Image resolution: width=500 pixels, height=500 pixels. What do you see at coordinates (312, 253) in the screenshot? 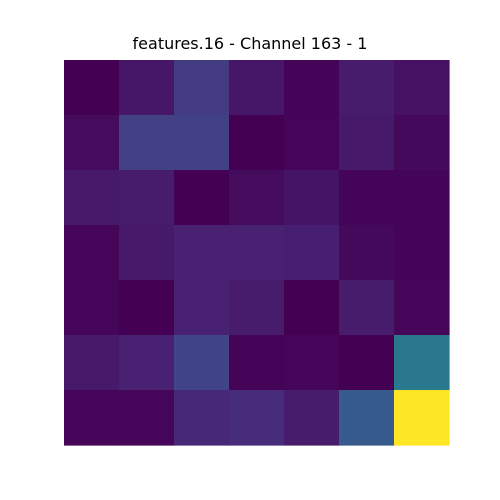
I see `heatmap-cell-r3-c4` at bounding box center [312, 253].